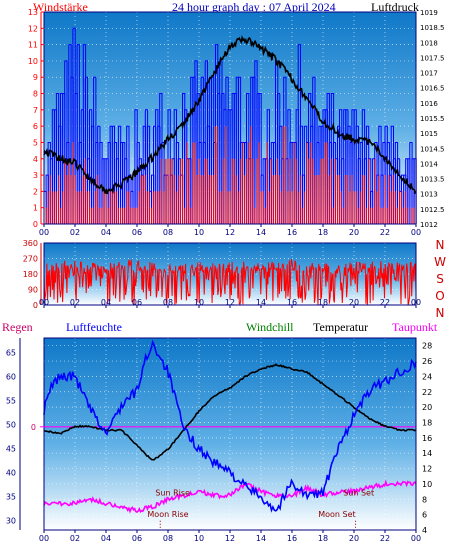  Describe the element at coordinates (230, 282) in the screenshot. I see `direction-series` at that location.